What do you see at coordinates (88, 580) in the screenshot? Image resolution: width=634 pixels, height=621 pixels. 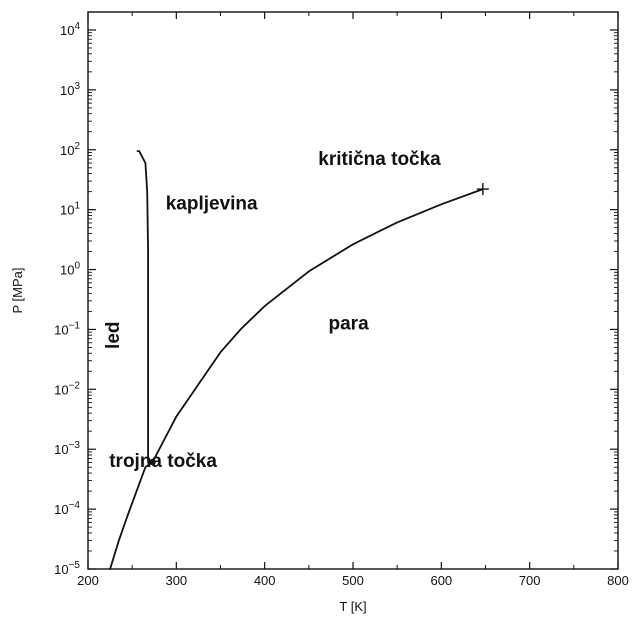 I see `x-tick-label: 200` at bounding box center [88, 580].